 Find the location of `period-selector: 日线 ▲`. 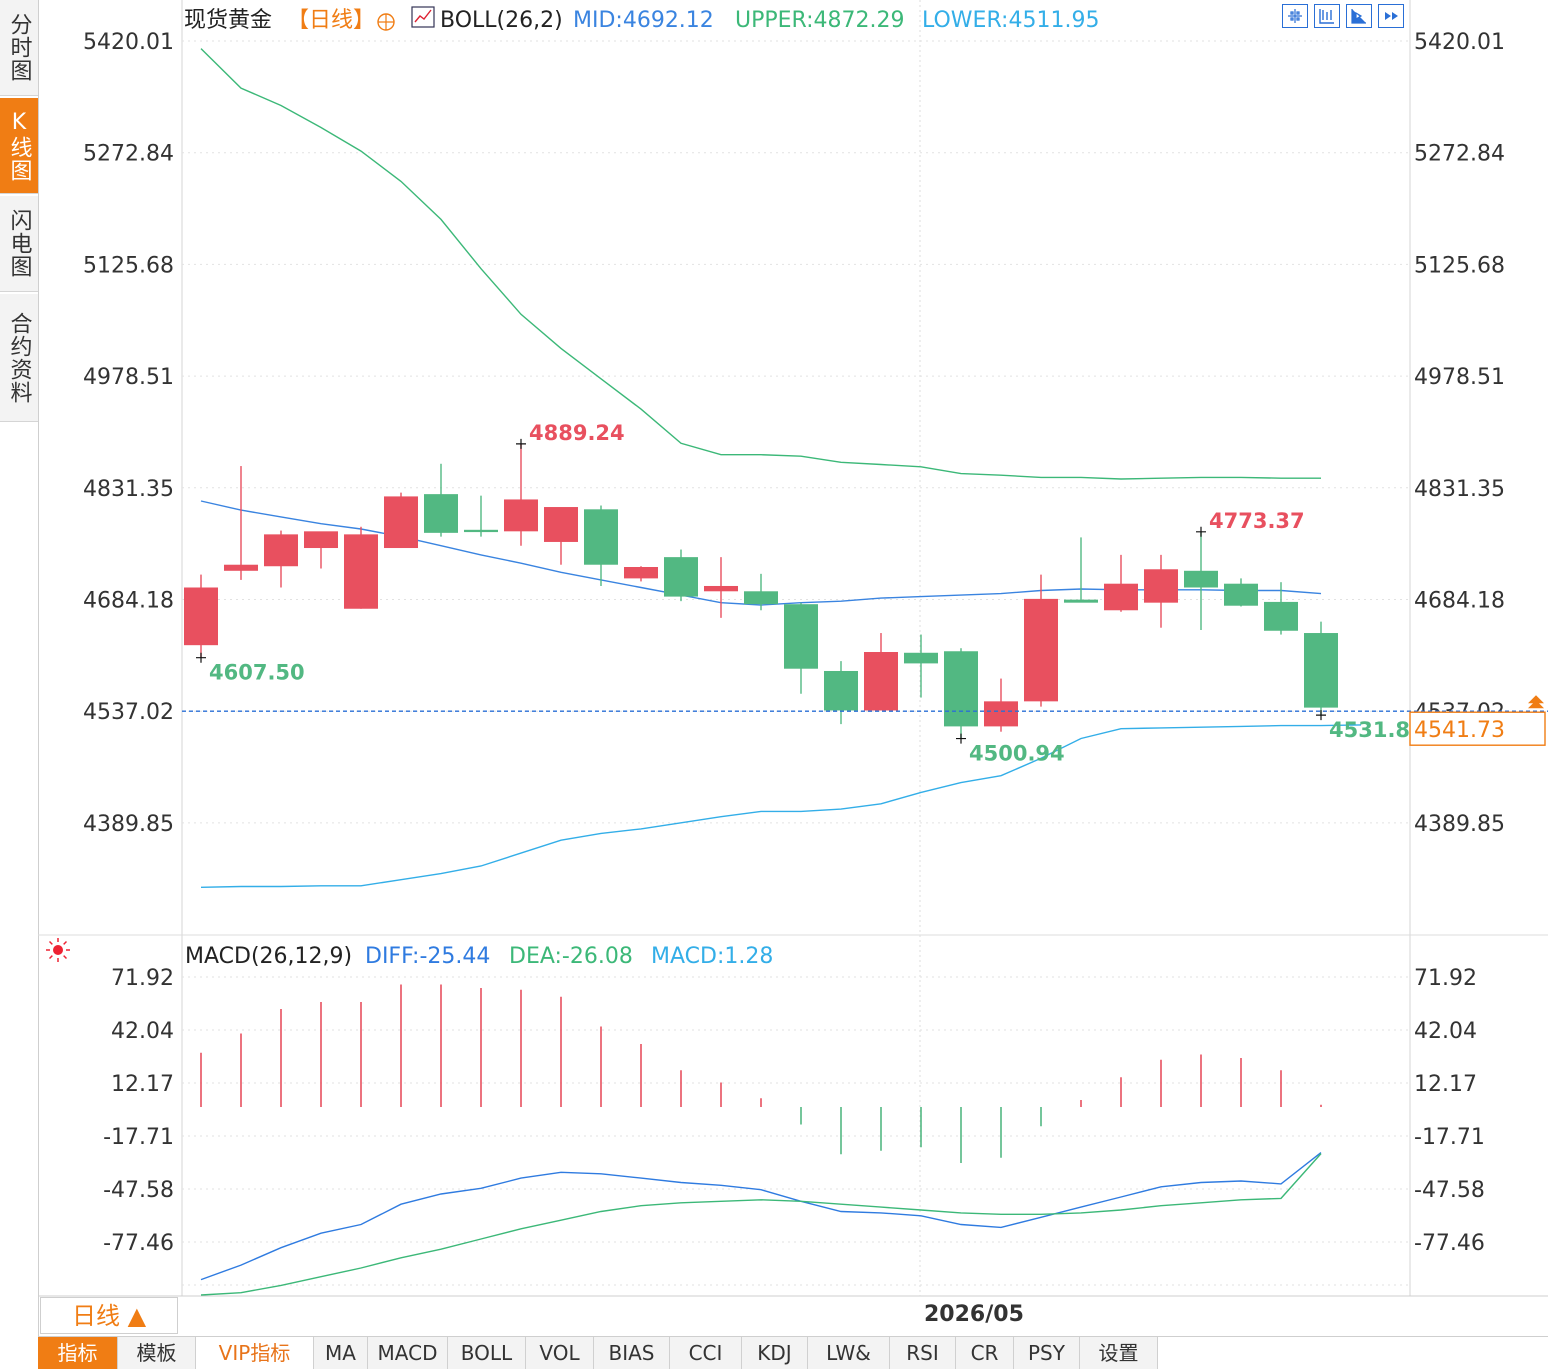

period-selector: 日线 ▲ is located at coordinates (109, 1315).